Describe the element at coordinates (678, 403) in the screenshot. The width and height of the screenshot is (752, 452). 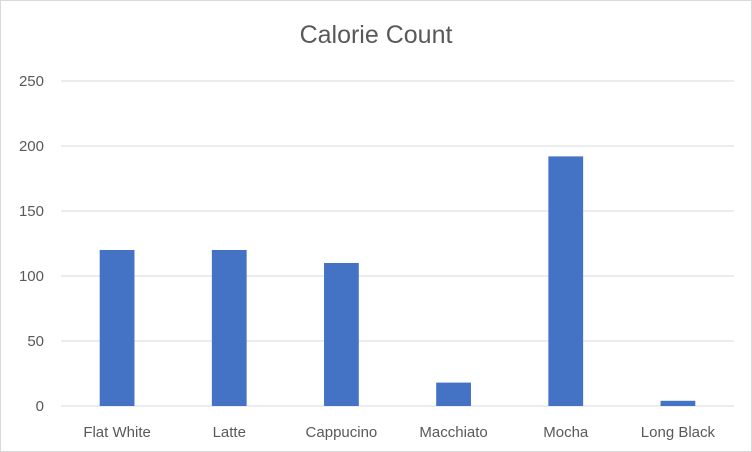
I see `bar-long-black` at that location.